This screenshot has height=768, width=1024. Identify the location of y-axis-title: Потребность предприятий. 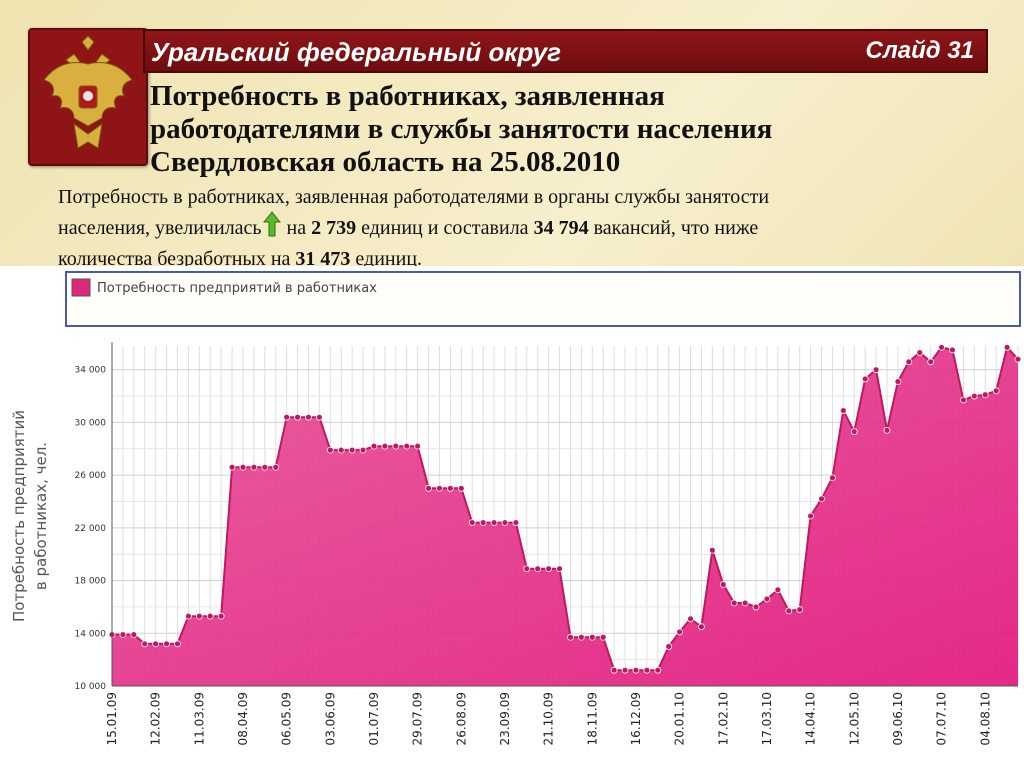
(19, 516).